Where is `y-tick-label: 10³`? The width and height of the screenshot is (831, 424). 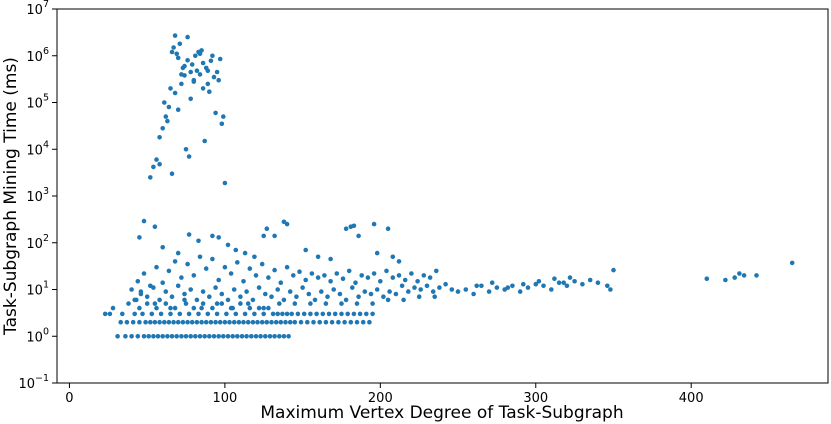 y-tick-label: 10³ is located at coordinates (37, 195).